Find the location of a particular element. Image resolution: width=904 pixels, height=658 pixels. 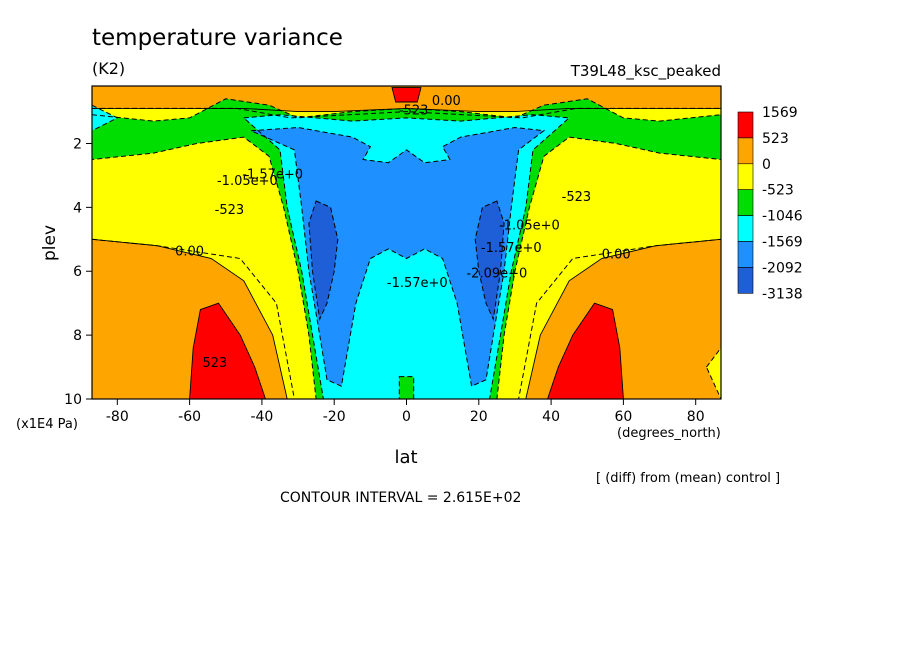

colorbar-label-0: 1569 is located at coordinates (780, 113).